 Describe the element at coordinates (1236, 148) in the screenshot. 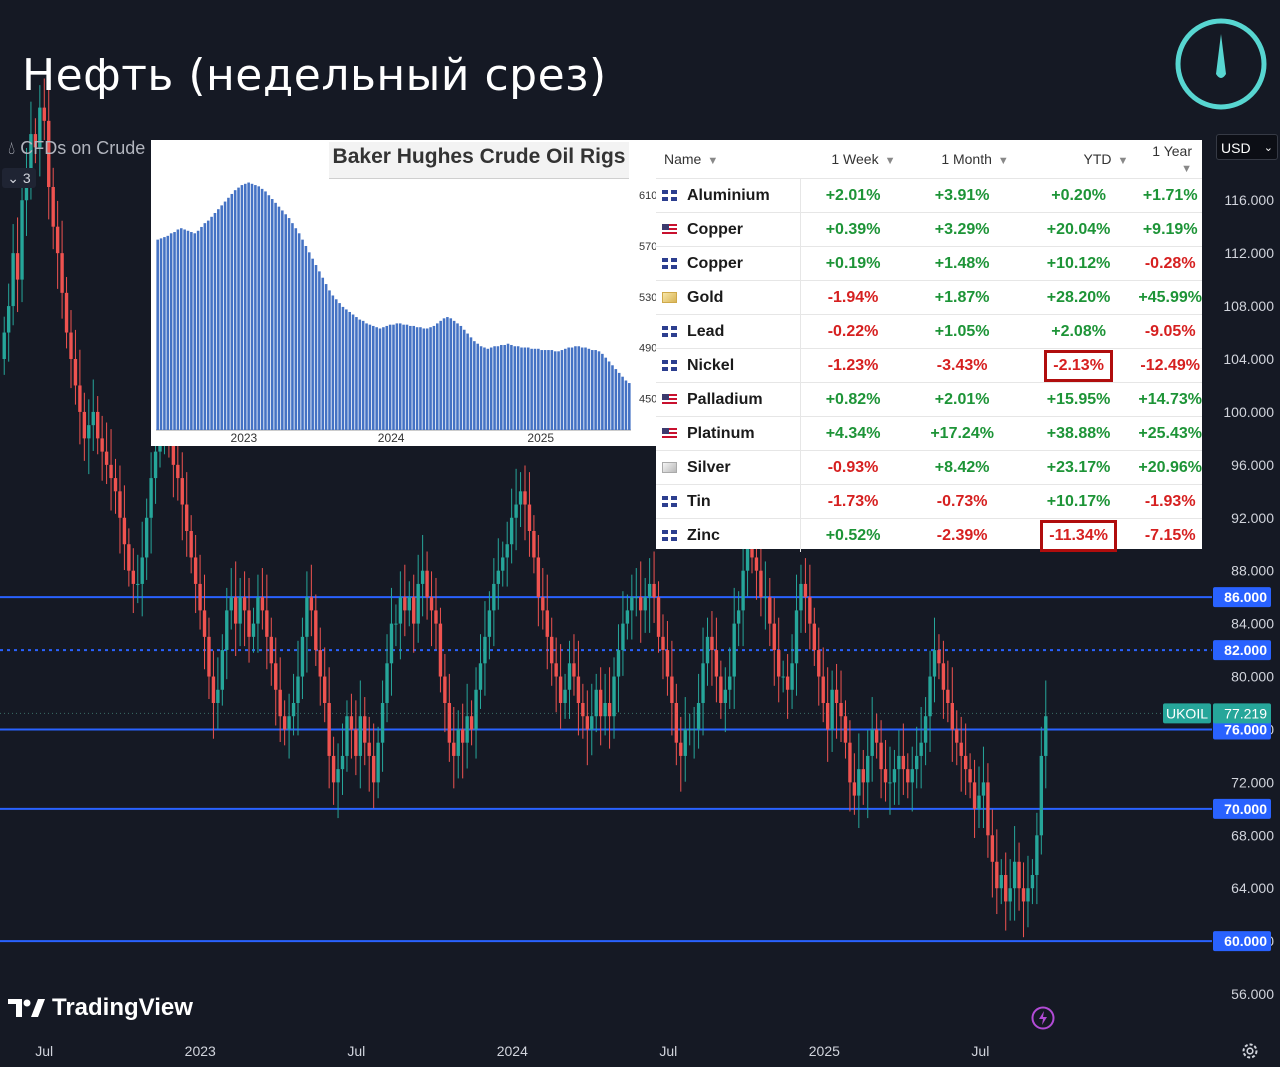

I see `currency-value: USD` at that location.